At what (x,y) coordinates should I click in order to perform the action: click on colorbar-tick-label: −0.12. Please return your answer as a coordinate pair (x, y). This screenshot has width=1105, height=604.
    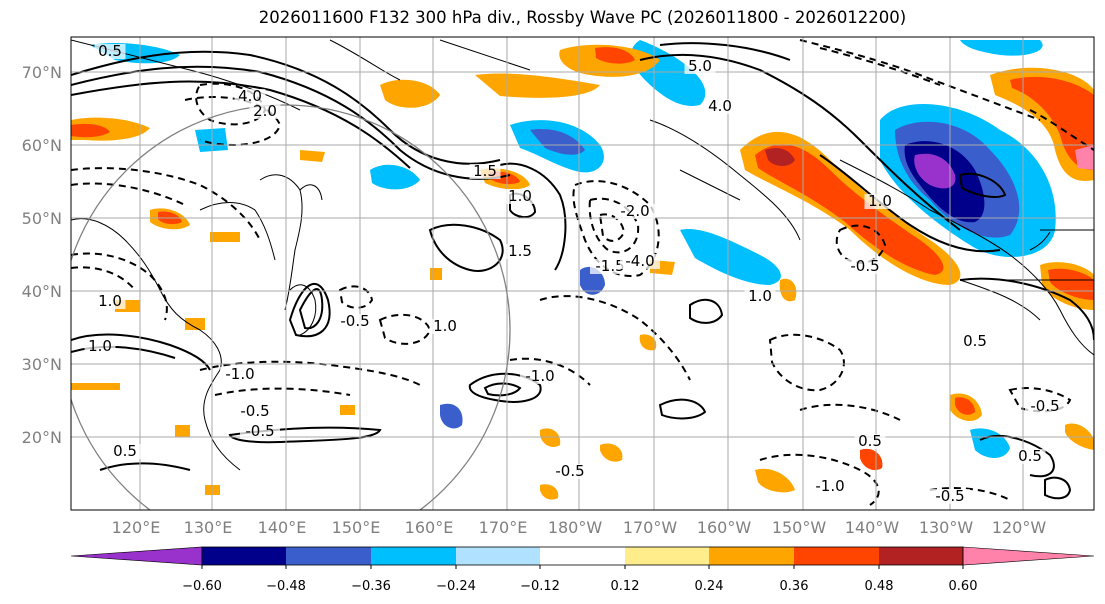
    Looking at the image, I should click on (540, 586).